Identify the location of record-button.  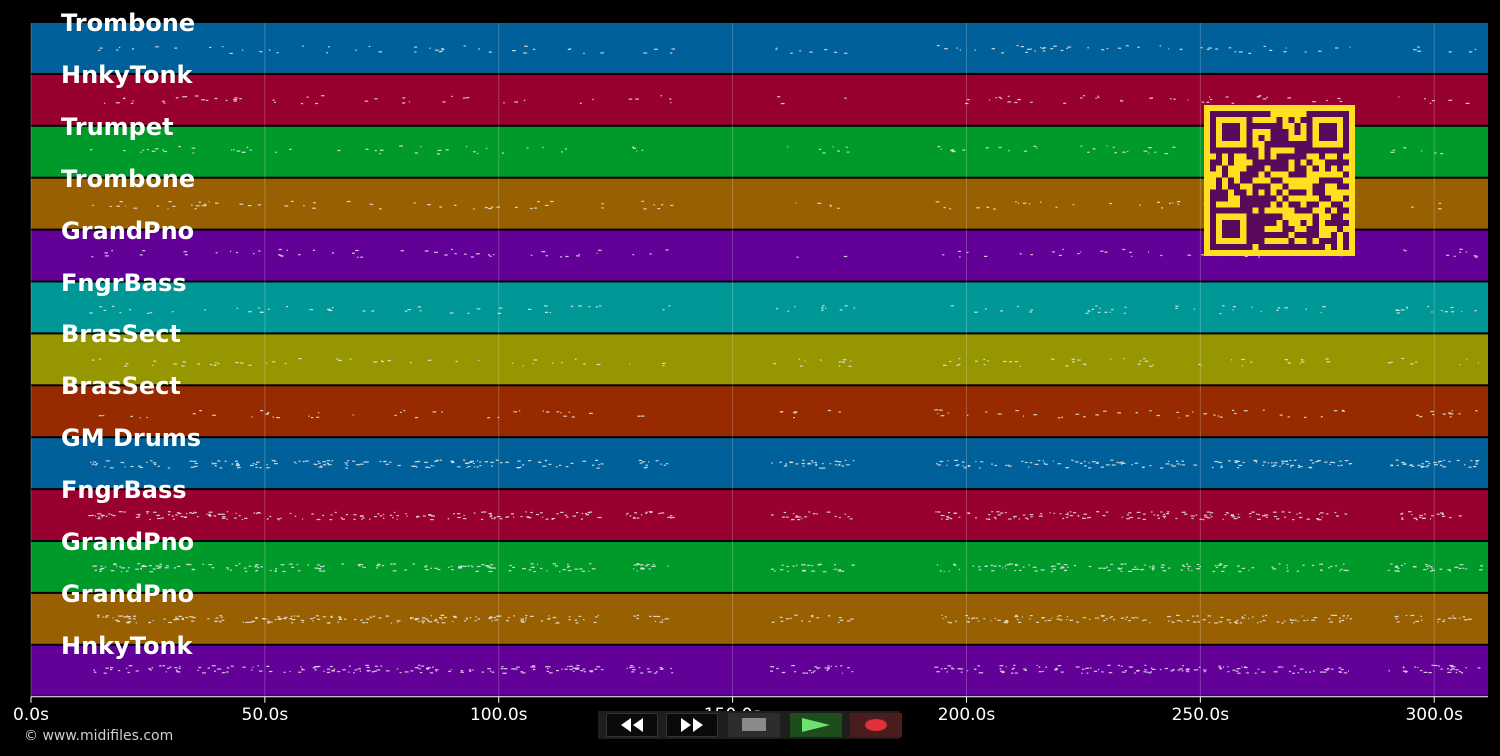
(876, 725).